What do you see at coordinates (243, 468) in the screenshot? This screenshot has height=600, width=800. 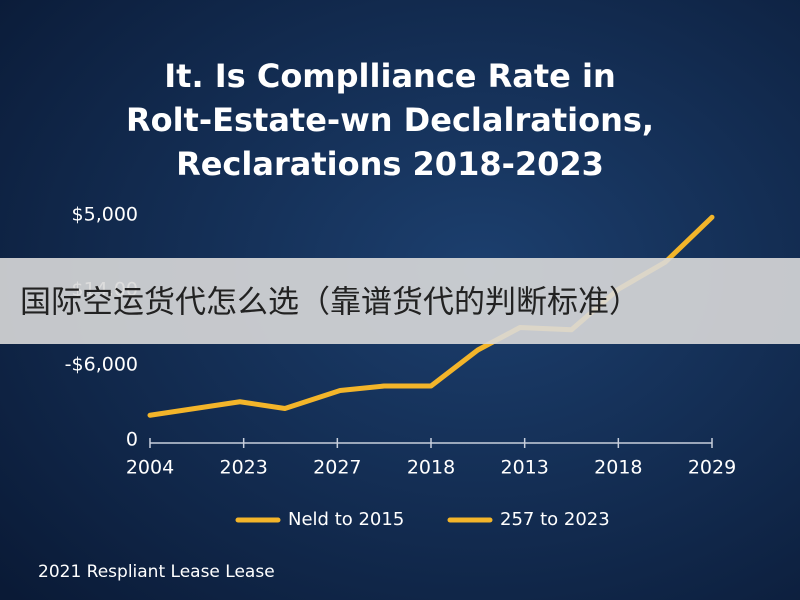 I see `x-tick-label: 2023` at bounding box center [243, 468].